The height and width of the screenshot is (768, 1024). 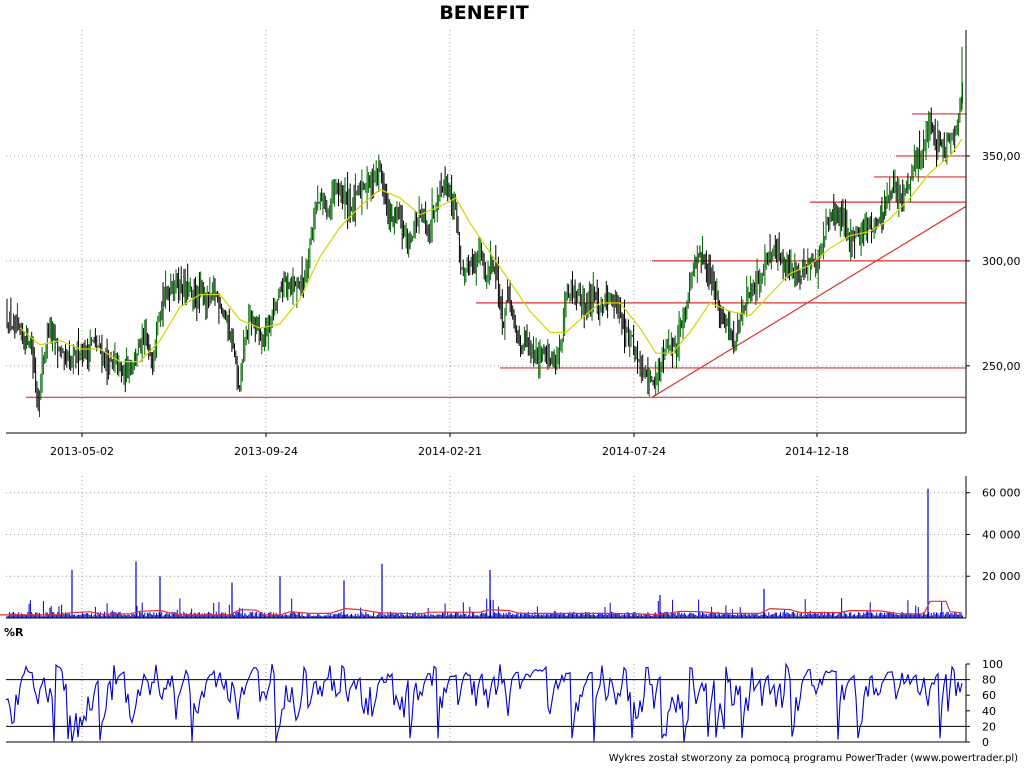 I want to click on price-y-tick-label: 250,00, so click(x=1001, y=366).